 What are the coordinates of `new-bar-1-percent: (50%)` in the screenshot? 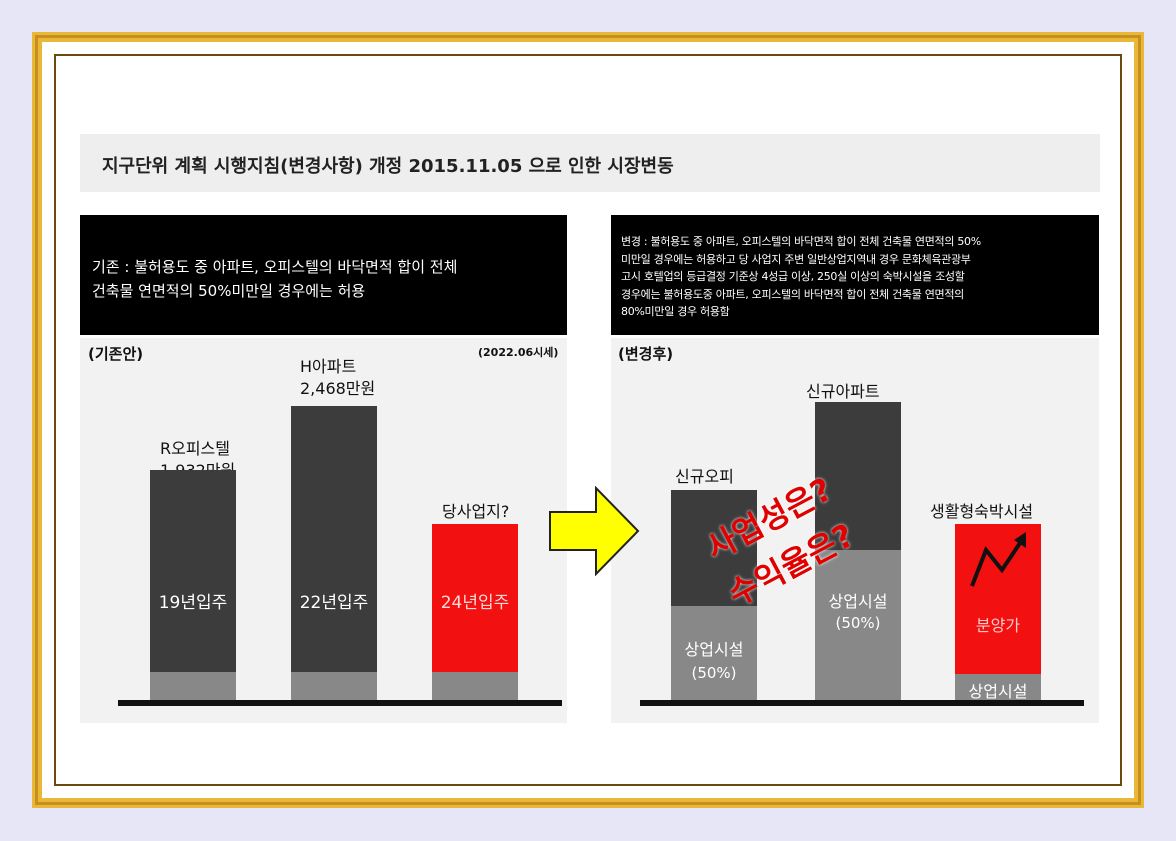 It's located at (714, 673).